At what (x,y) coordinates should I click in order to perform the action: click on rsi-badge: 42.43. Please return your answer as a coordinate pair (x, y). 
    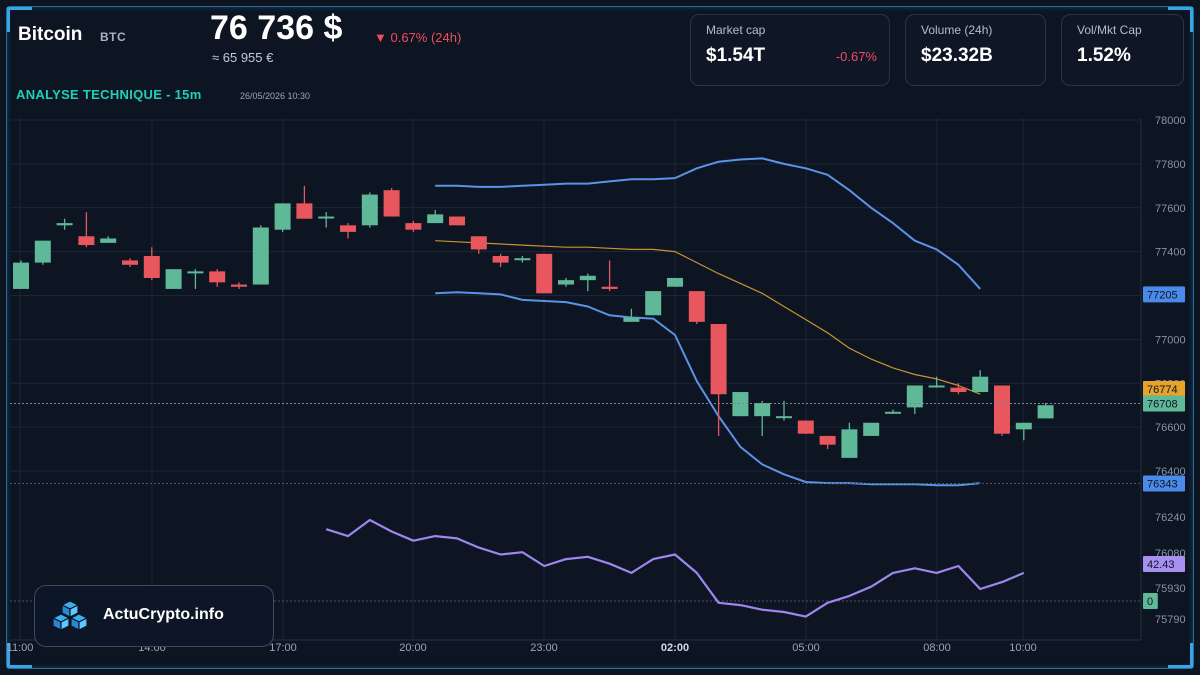
    Looking at the image, I should click on (1164, 564).